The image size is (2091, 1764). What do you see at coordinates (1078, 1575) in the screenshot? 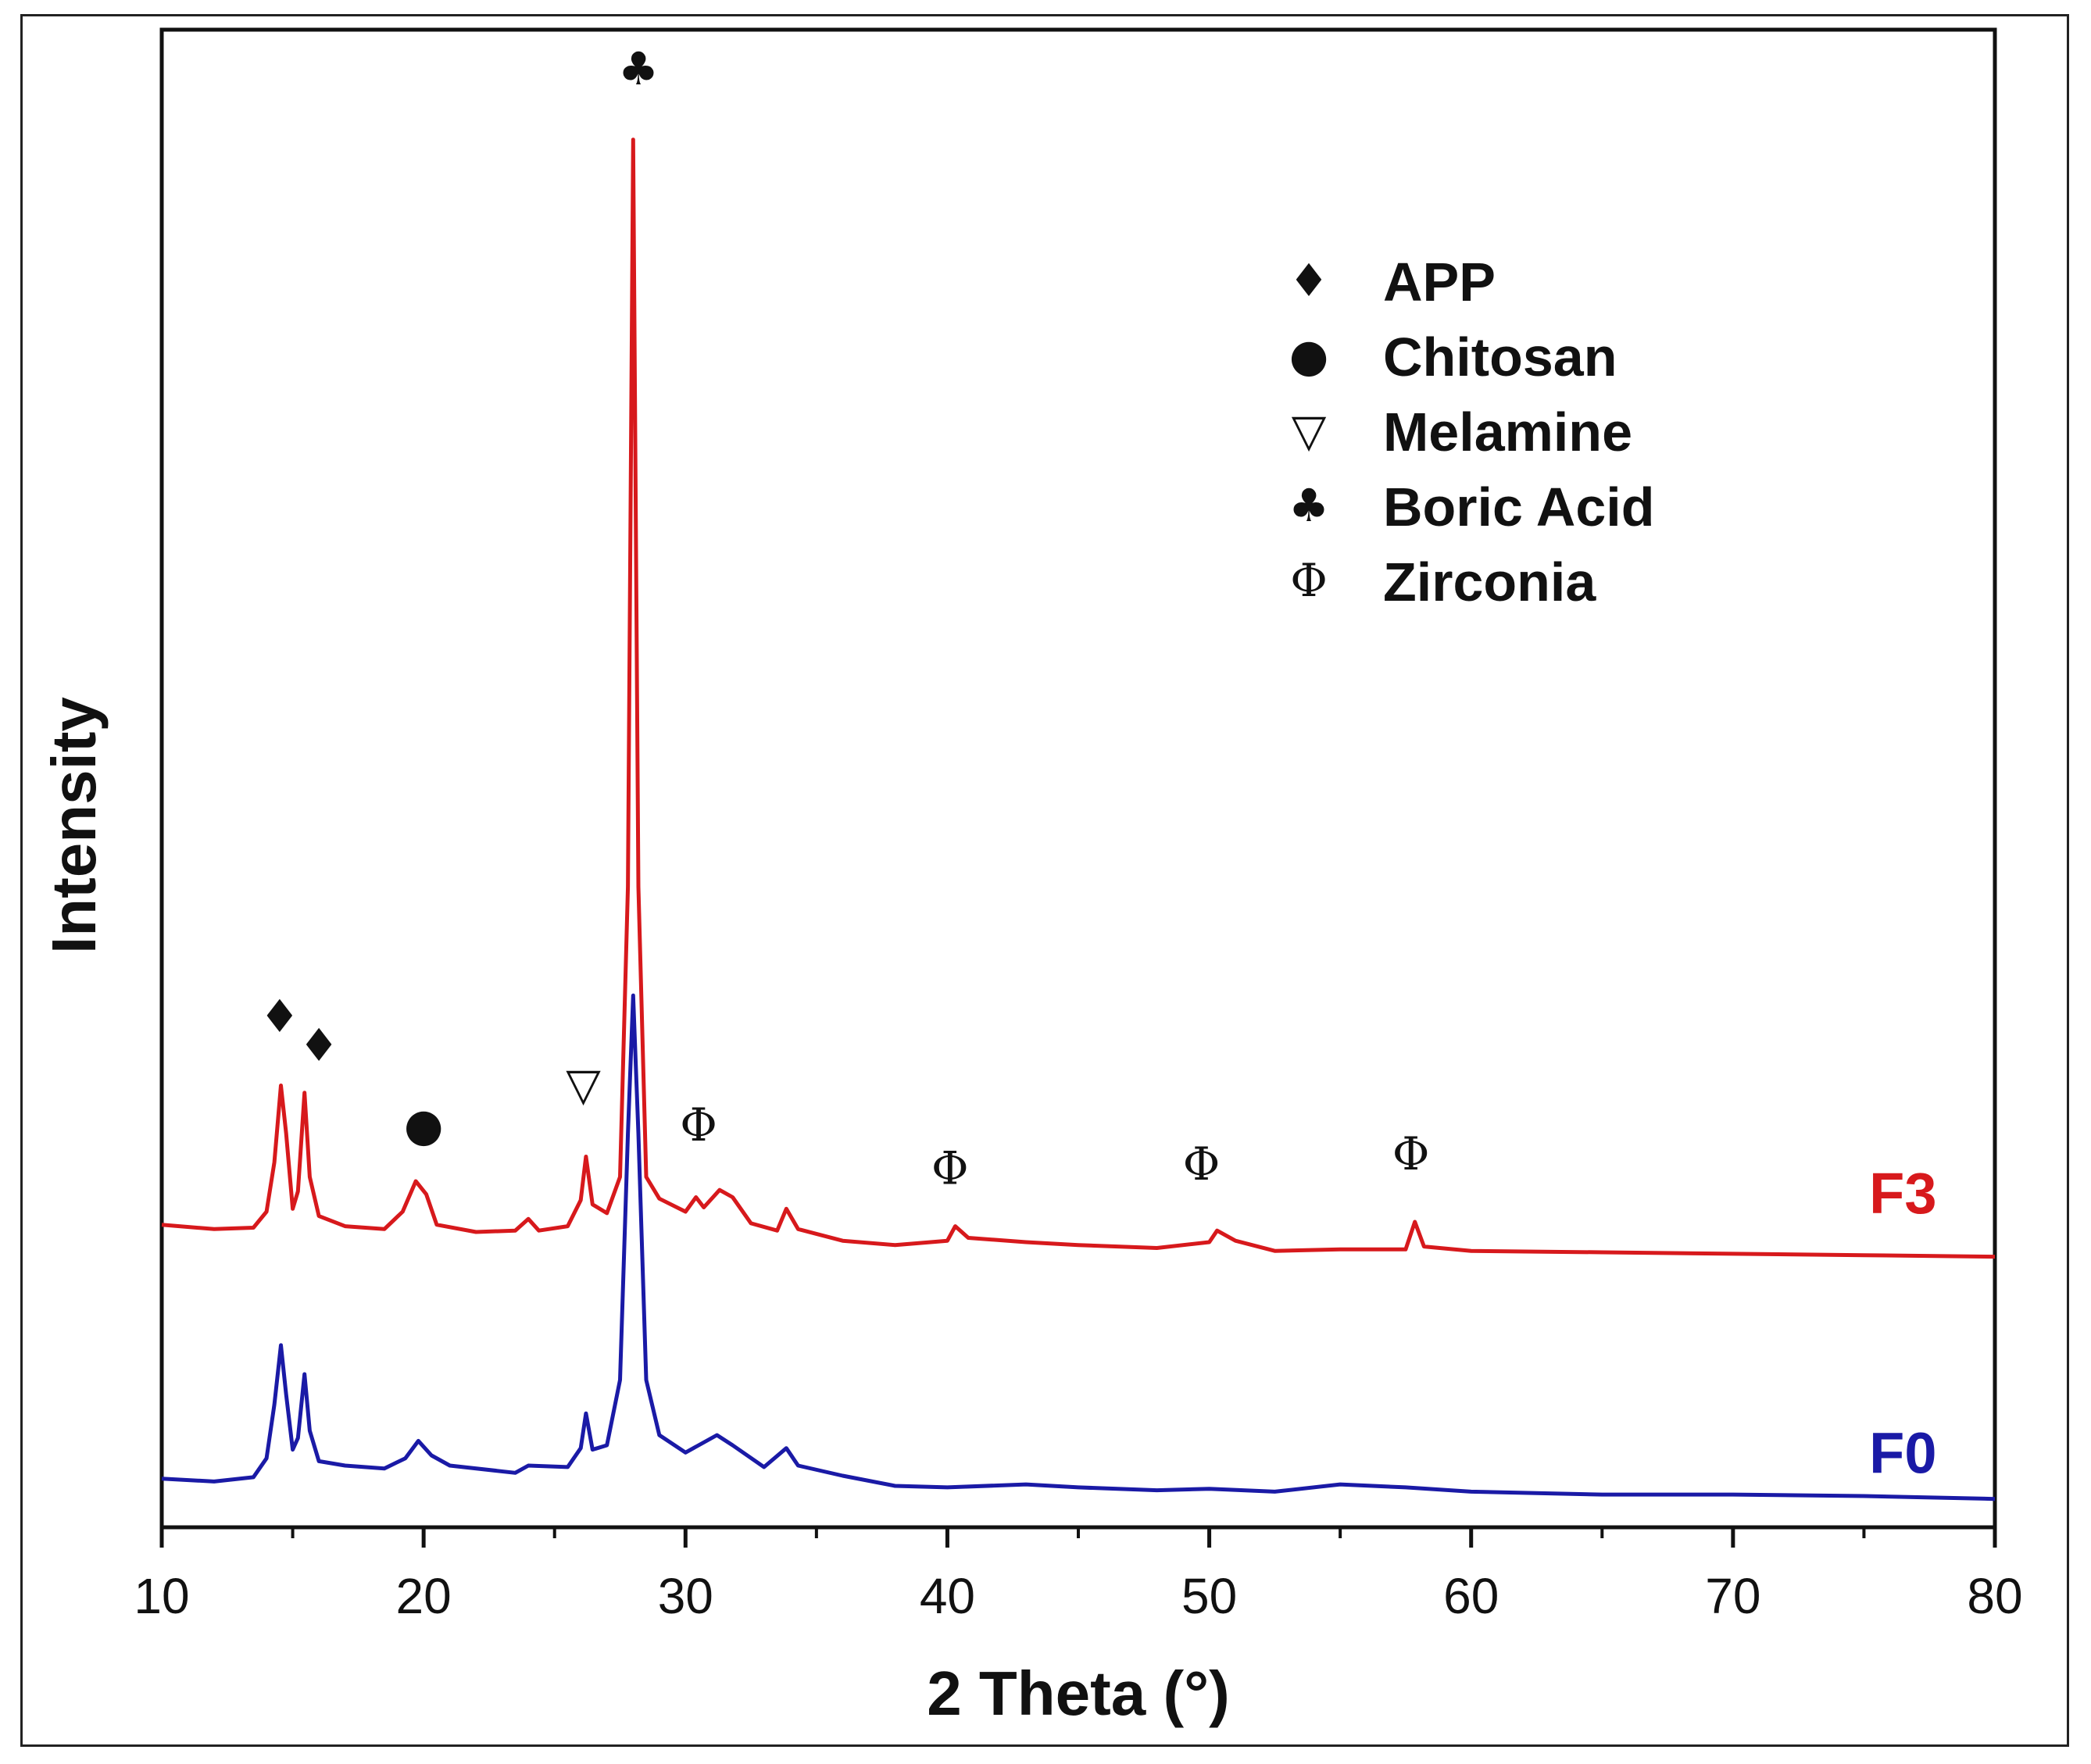
I see `x-axis-ticks: 10 20 30 40 50 60 70 80` at bounding box center [1078, 1575].